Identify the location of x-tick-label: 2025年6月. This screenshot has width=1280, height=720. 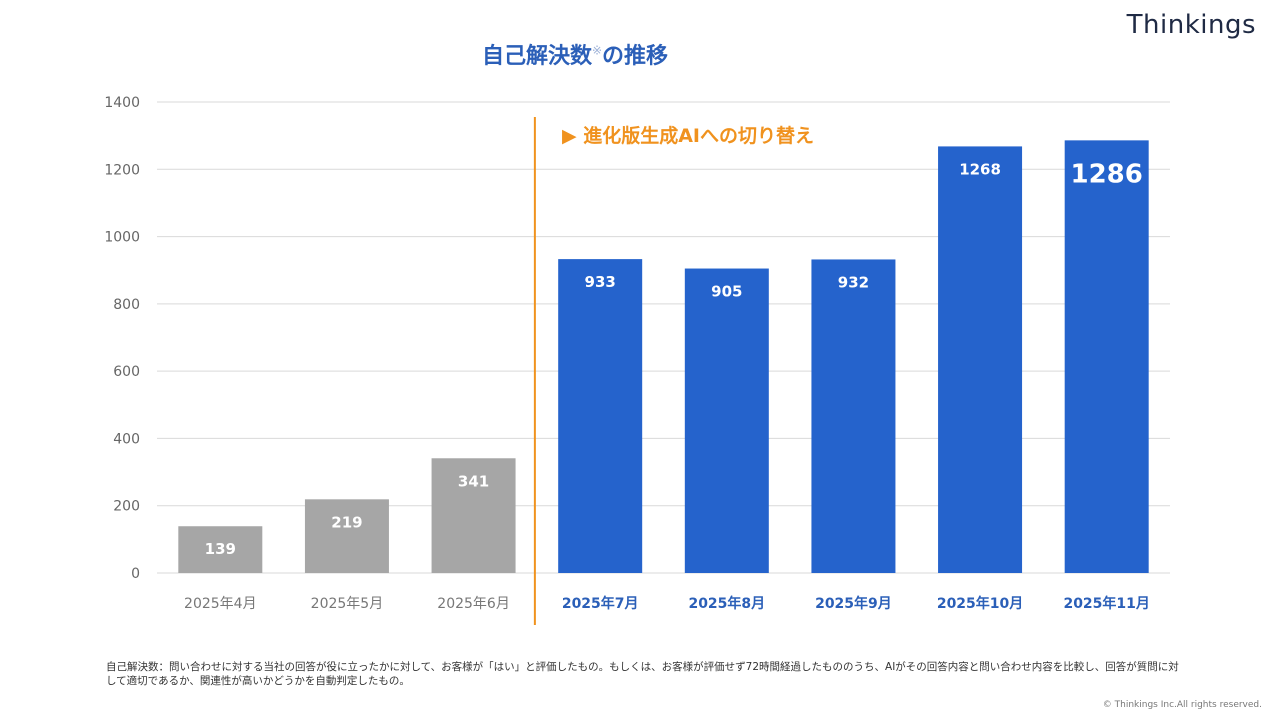
(473, 604).